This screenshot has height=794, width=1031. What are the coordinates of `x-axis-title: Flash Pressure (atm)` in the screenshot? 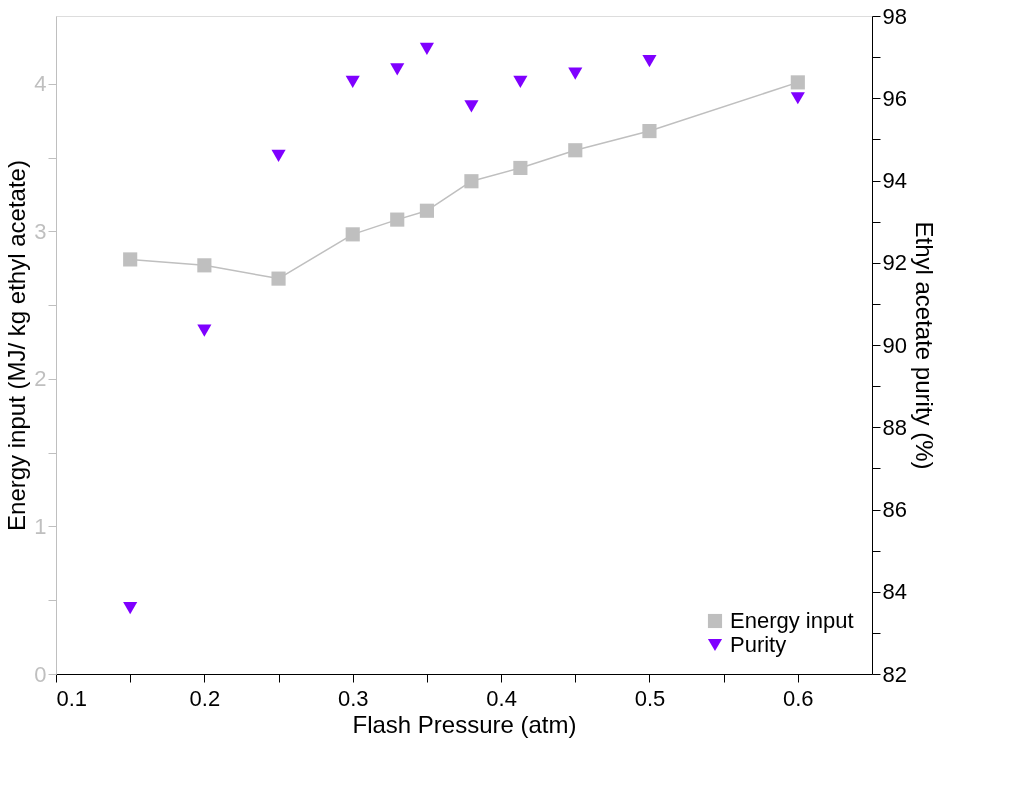 It's located at (464, 724).